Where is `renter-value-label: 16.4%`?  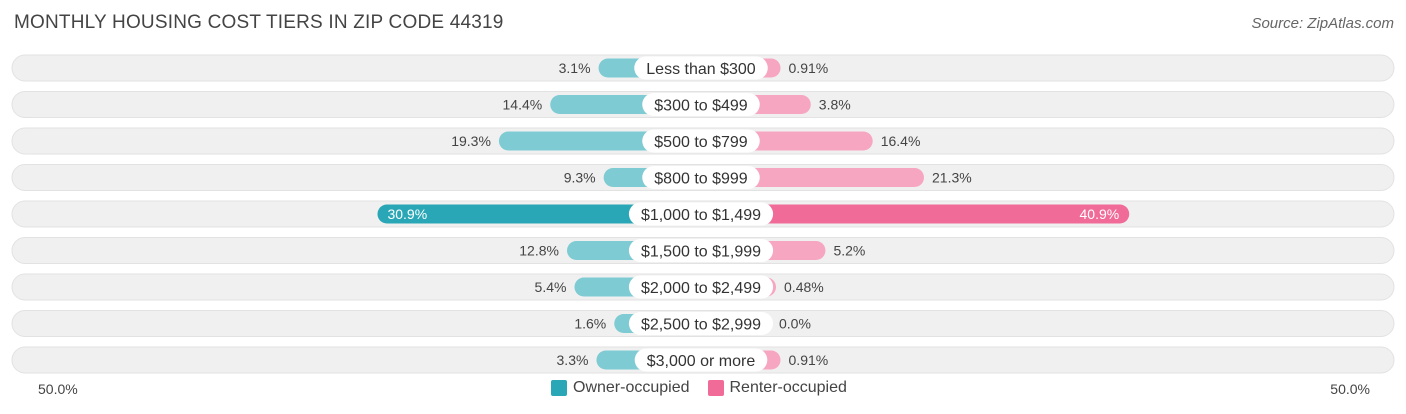
renter-value-label: 16.4% is located at coordinates (901, 141).